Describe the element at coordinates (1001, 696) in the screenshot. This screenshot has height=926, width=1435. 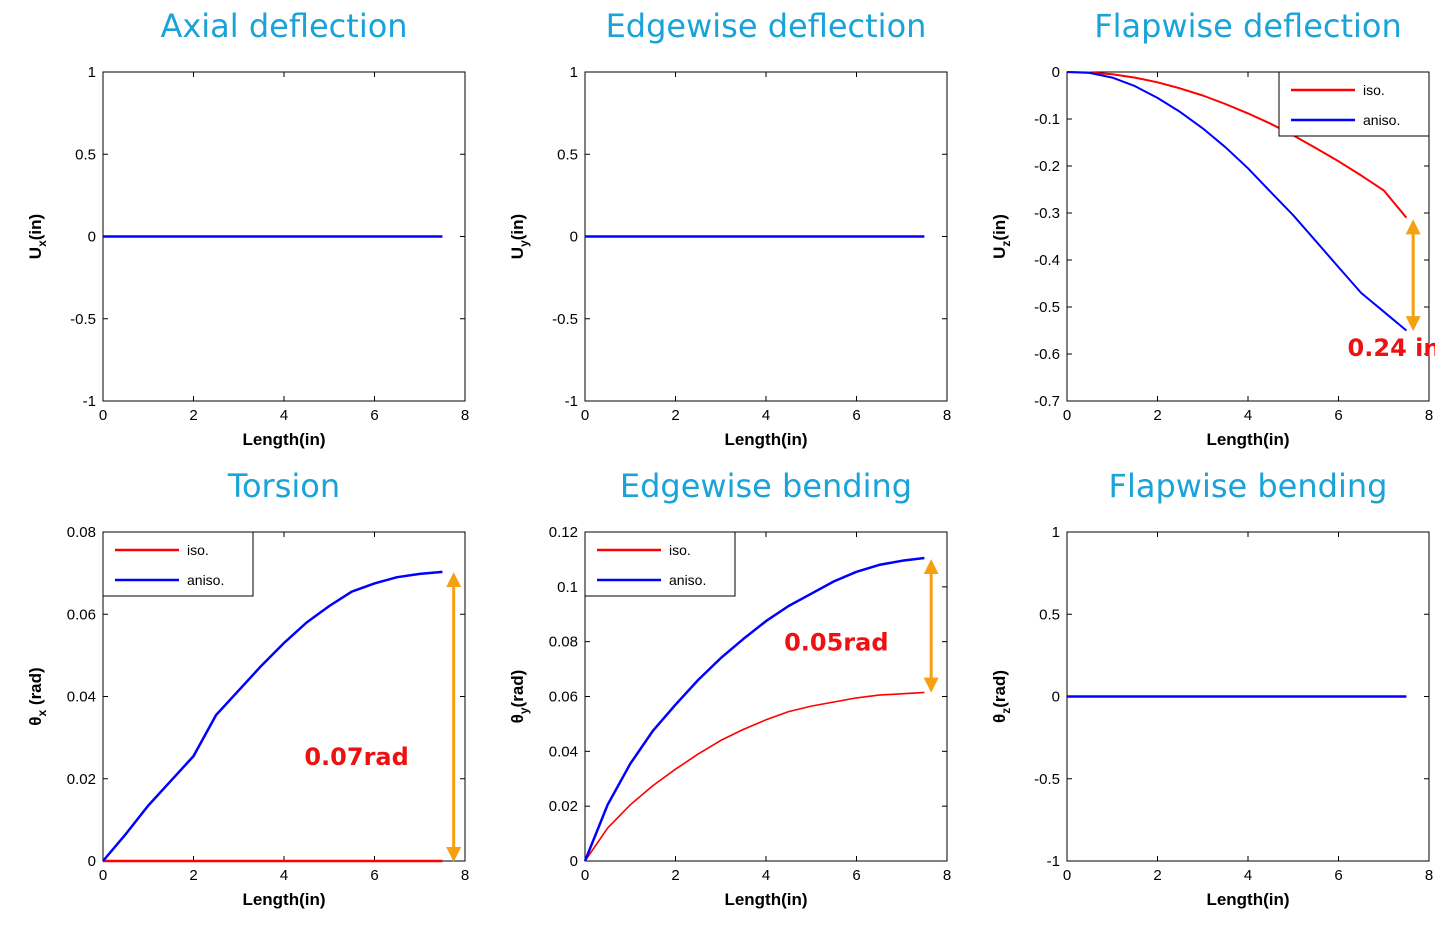
I see `y-axis-label: θz(rad)` at that location.